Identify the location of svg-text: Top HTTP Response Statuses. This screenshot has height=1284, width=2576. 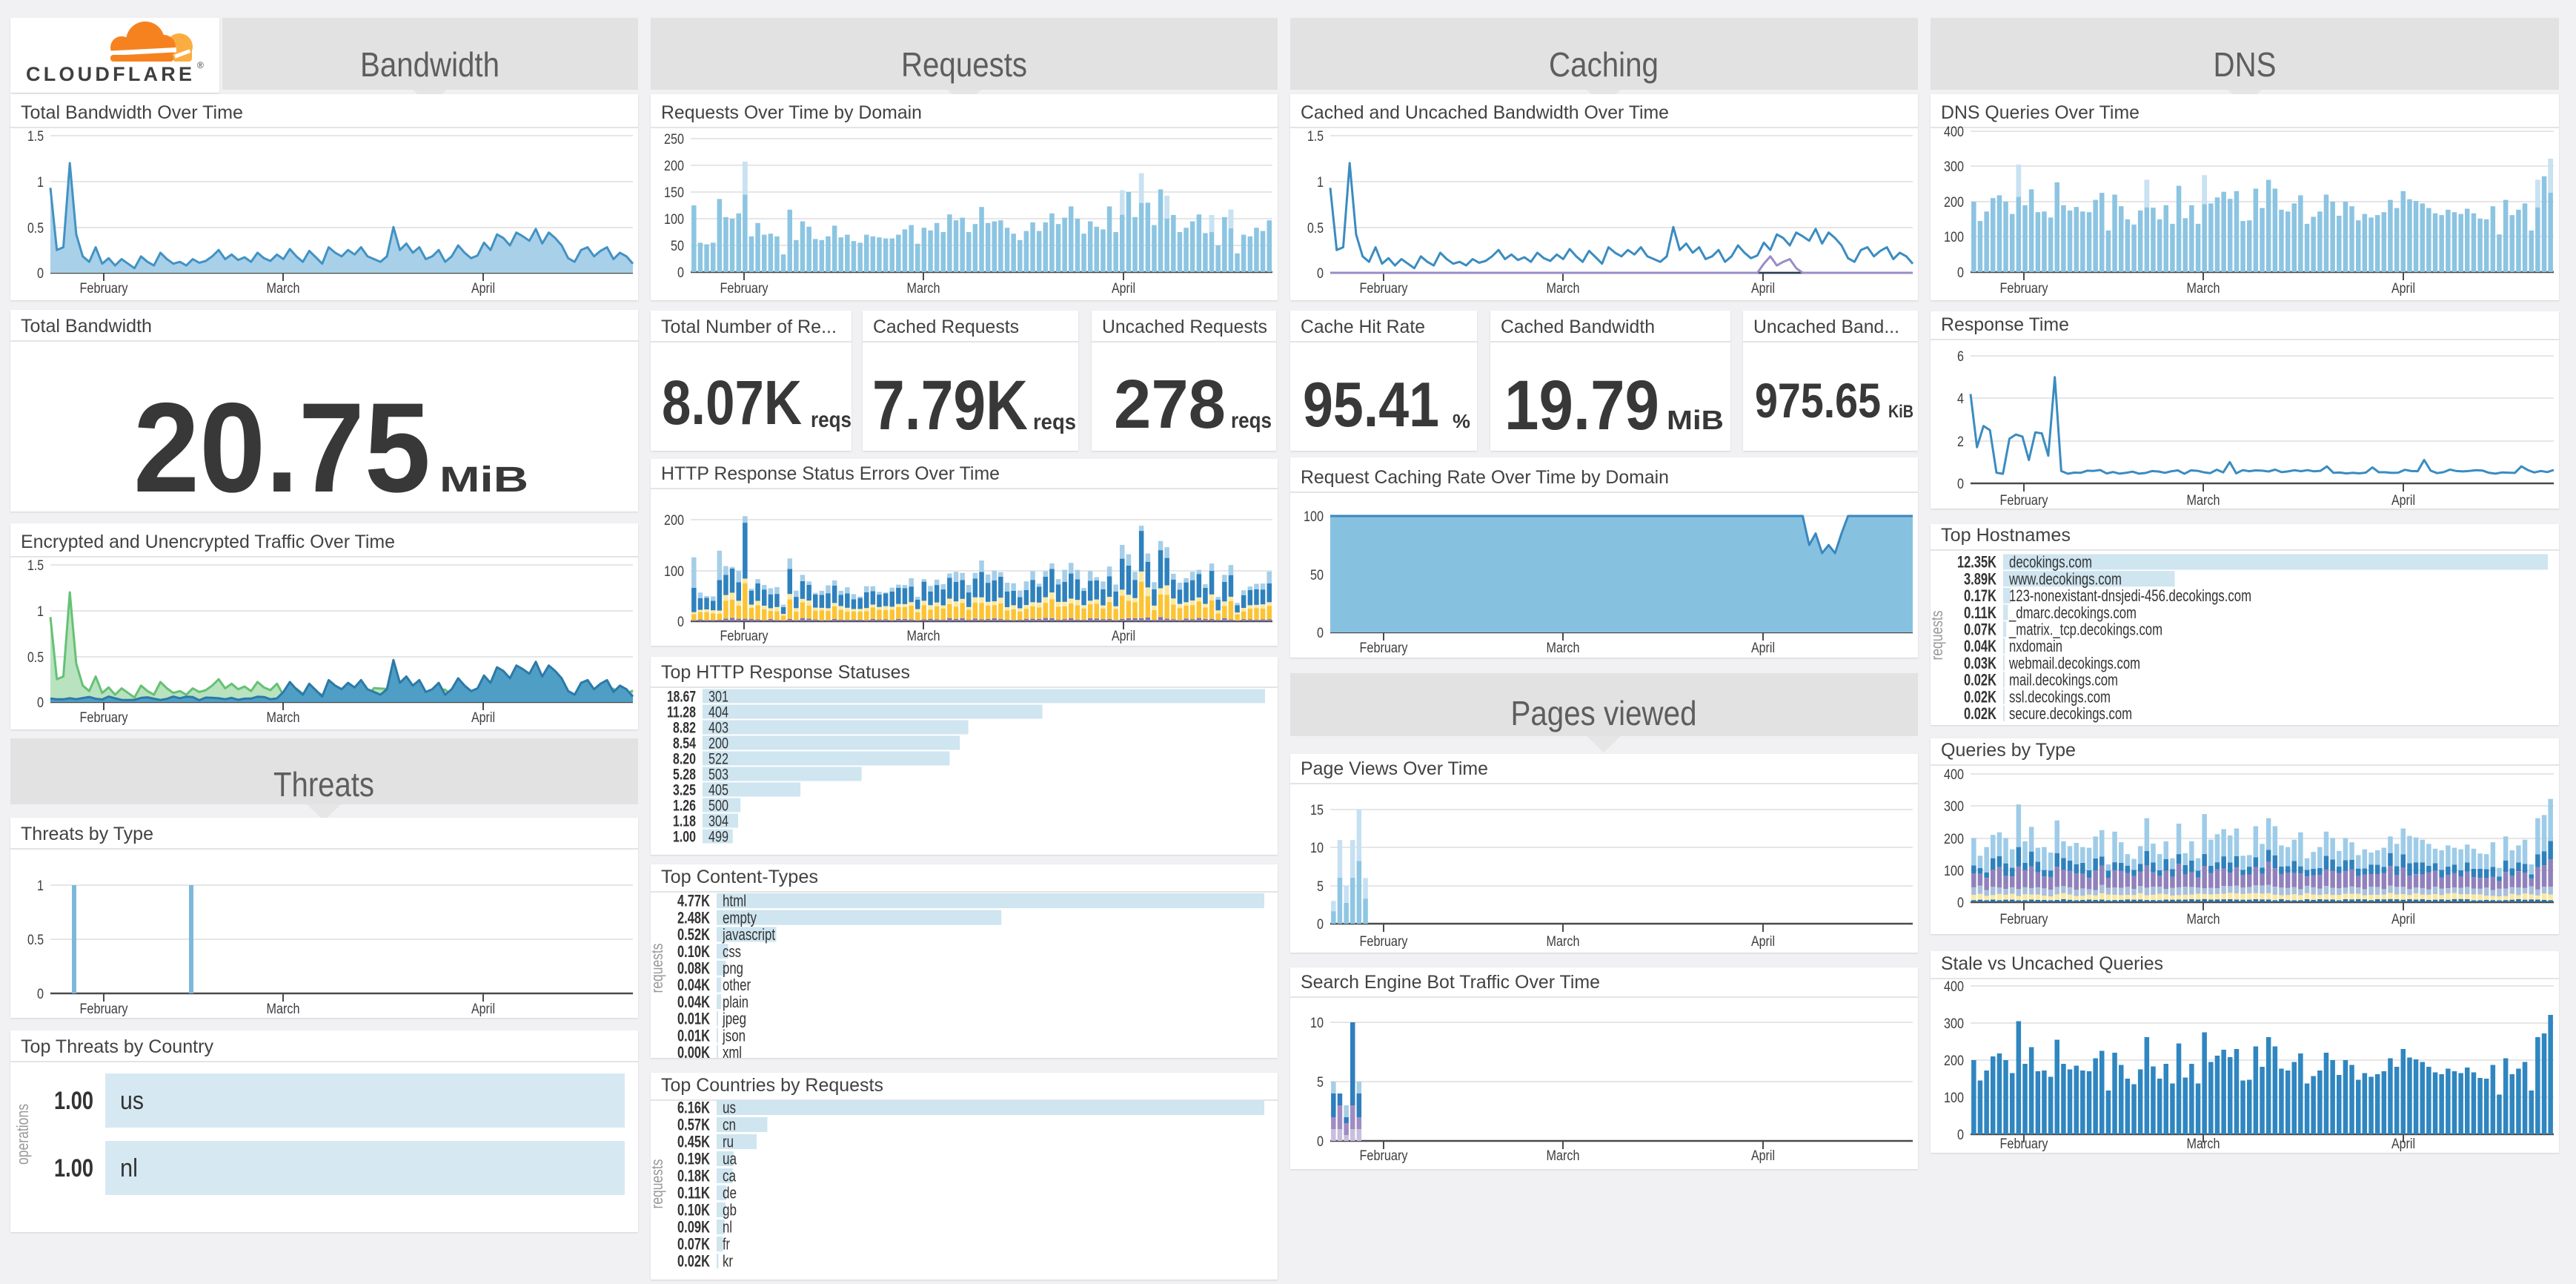
(786, 672).